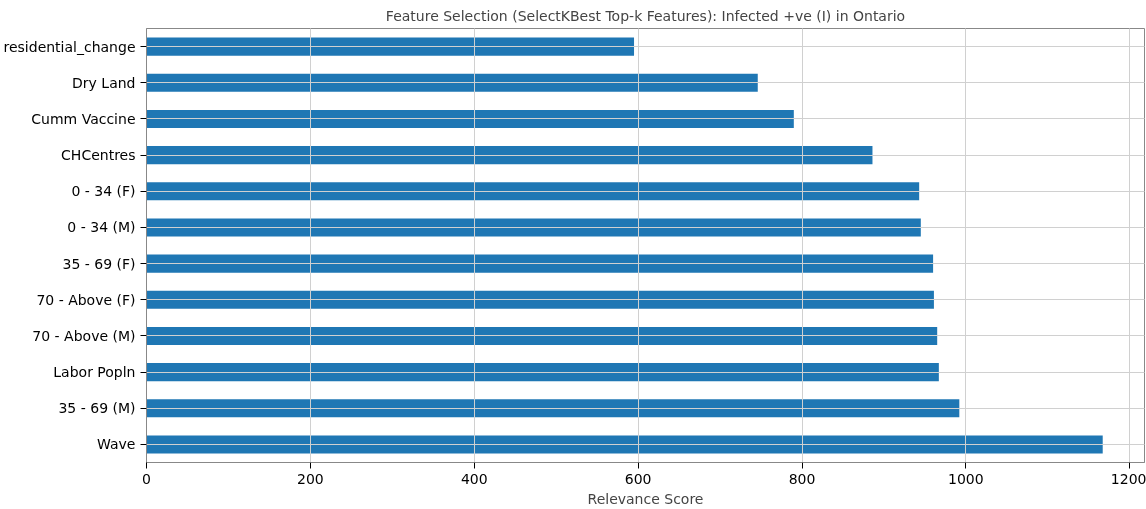 Image resolution: width=1146 pixels, height=509 pixels. I want to click on x-tick-label: 0, so click(146, 478).